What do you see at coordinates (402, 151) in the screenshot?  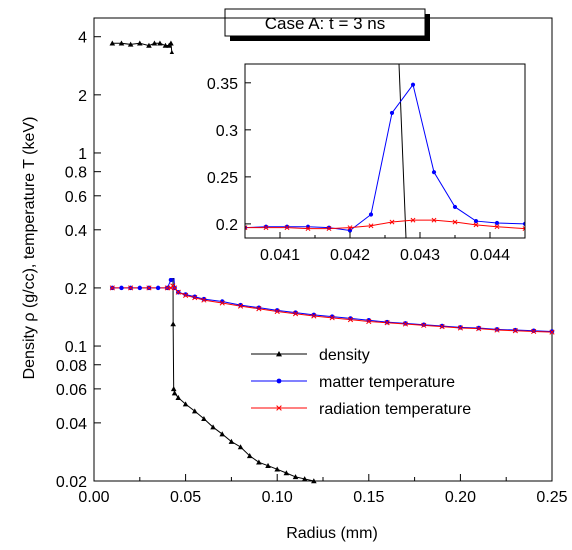 I see `inset-series-line-density` at bounding box center [402, 151].